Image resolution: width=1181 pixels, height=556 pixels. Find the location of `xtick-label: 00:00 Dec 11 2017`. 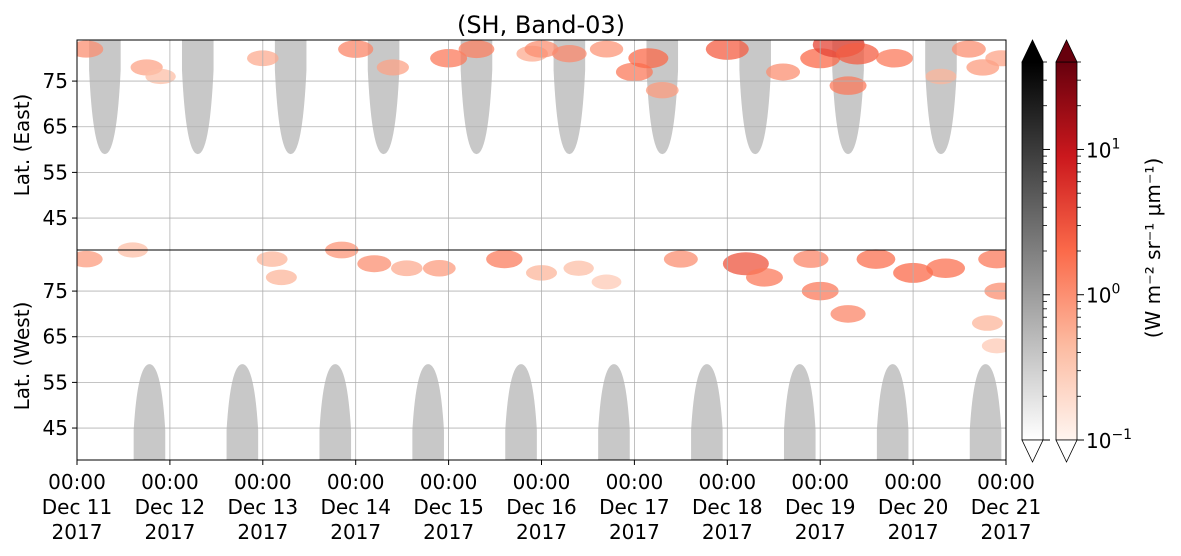

xtick-label: 00:00 Dec 11 2017 is located at coordinates (77, 507).